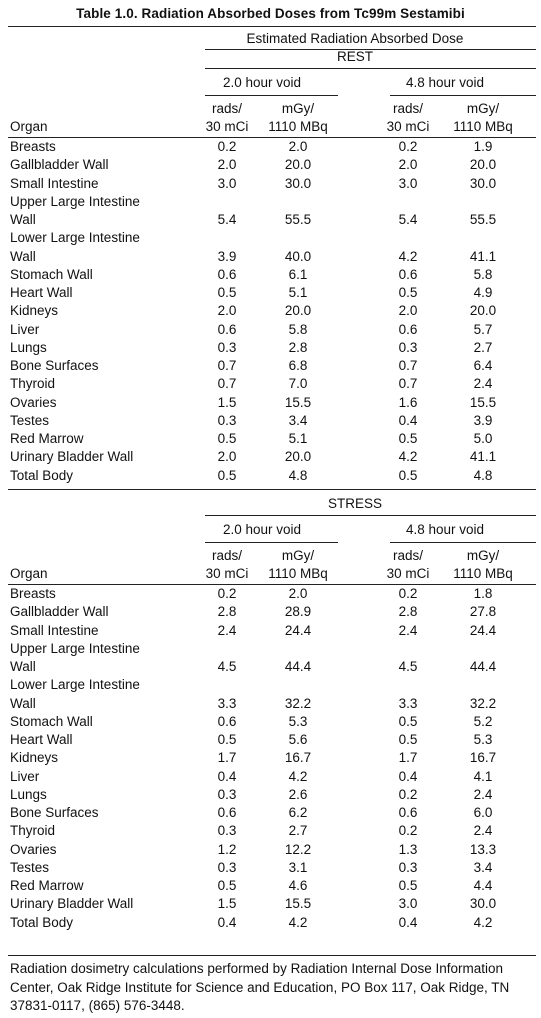 The height and width of the screenshot is (1018, 541). Describe the element at coordinates (270, 594) in the screenshot. I see `table-row: Breasts 0.2 2.0 0.2 1.8` at that location.